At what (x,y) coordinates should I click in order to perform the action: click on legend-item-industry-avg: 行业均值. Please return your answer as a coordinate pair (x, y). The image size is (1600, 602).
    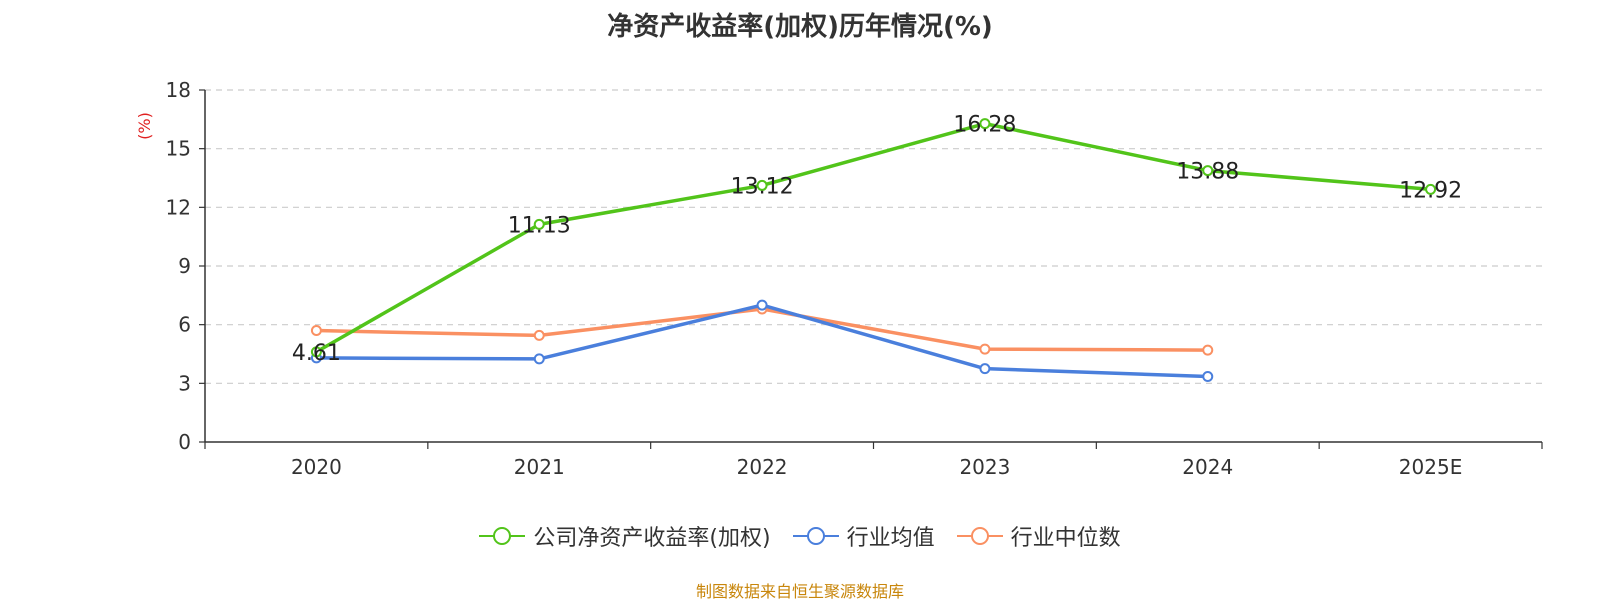
    Looking at the image, I should click on (863, 536).